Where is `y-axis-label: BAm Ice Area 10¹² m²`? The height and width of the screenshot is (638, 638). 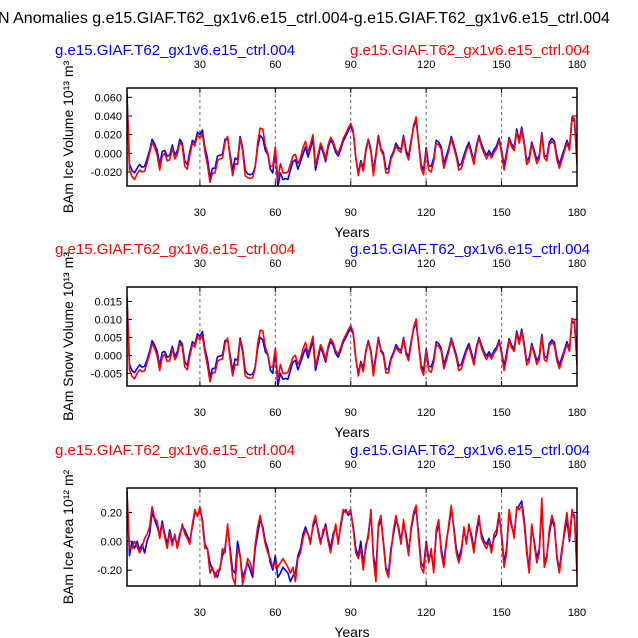
y-axis-label: BAm Ice Area 10¹² m² is located at coordinates (68, 536).